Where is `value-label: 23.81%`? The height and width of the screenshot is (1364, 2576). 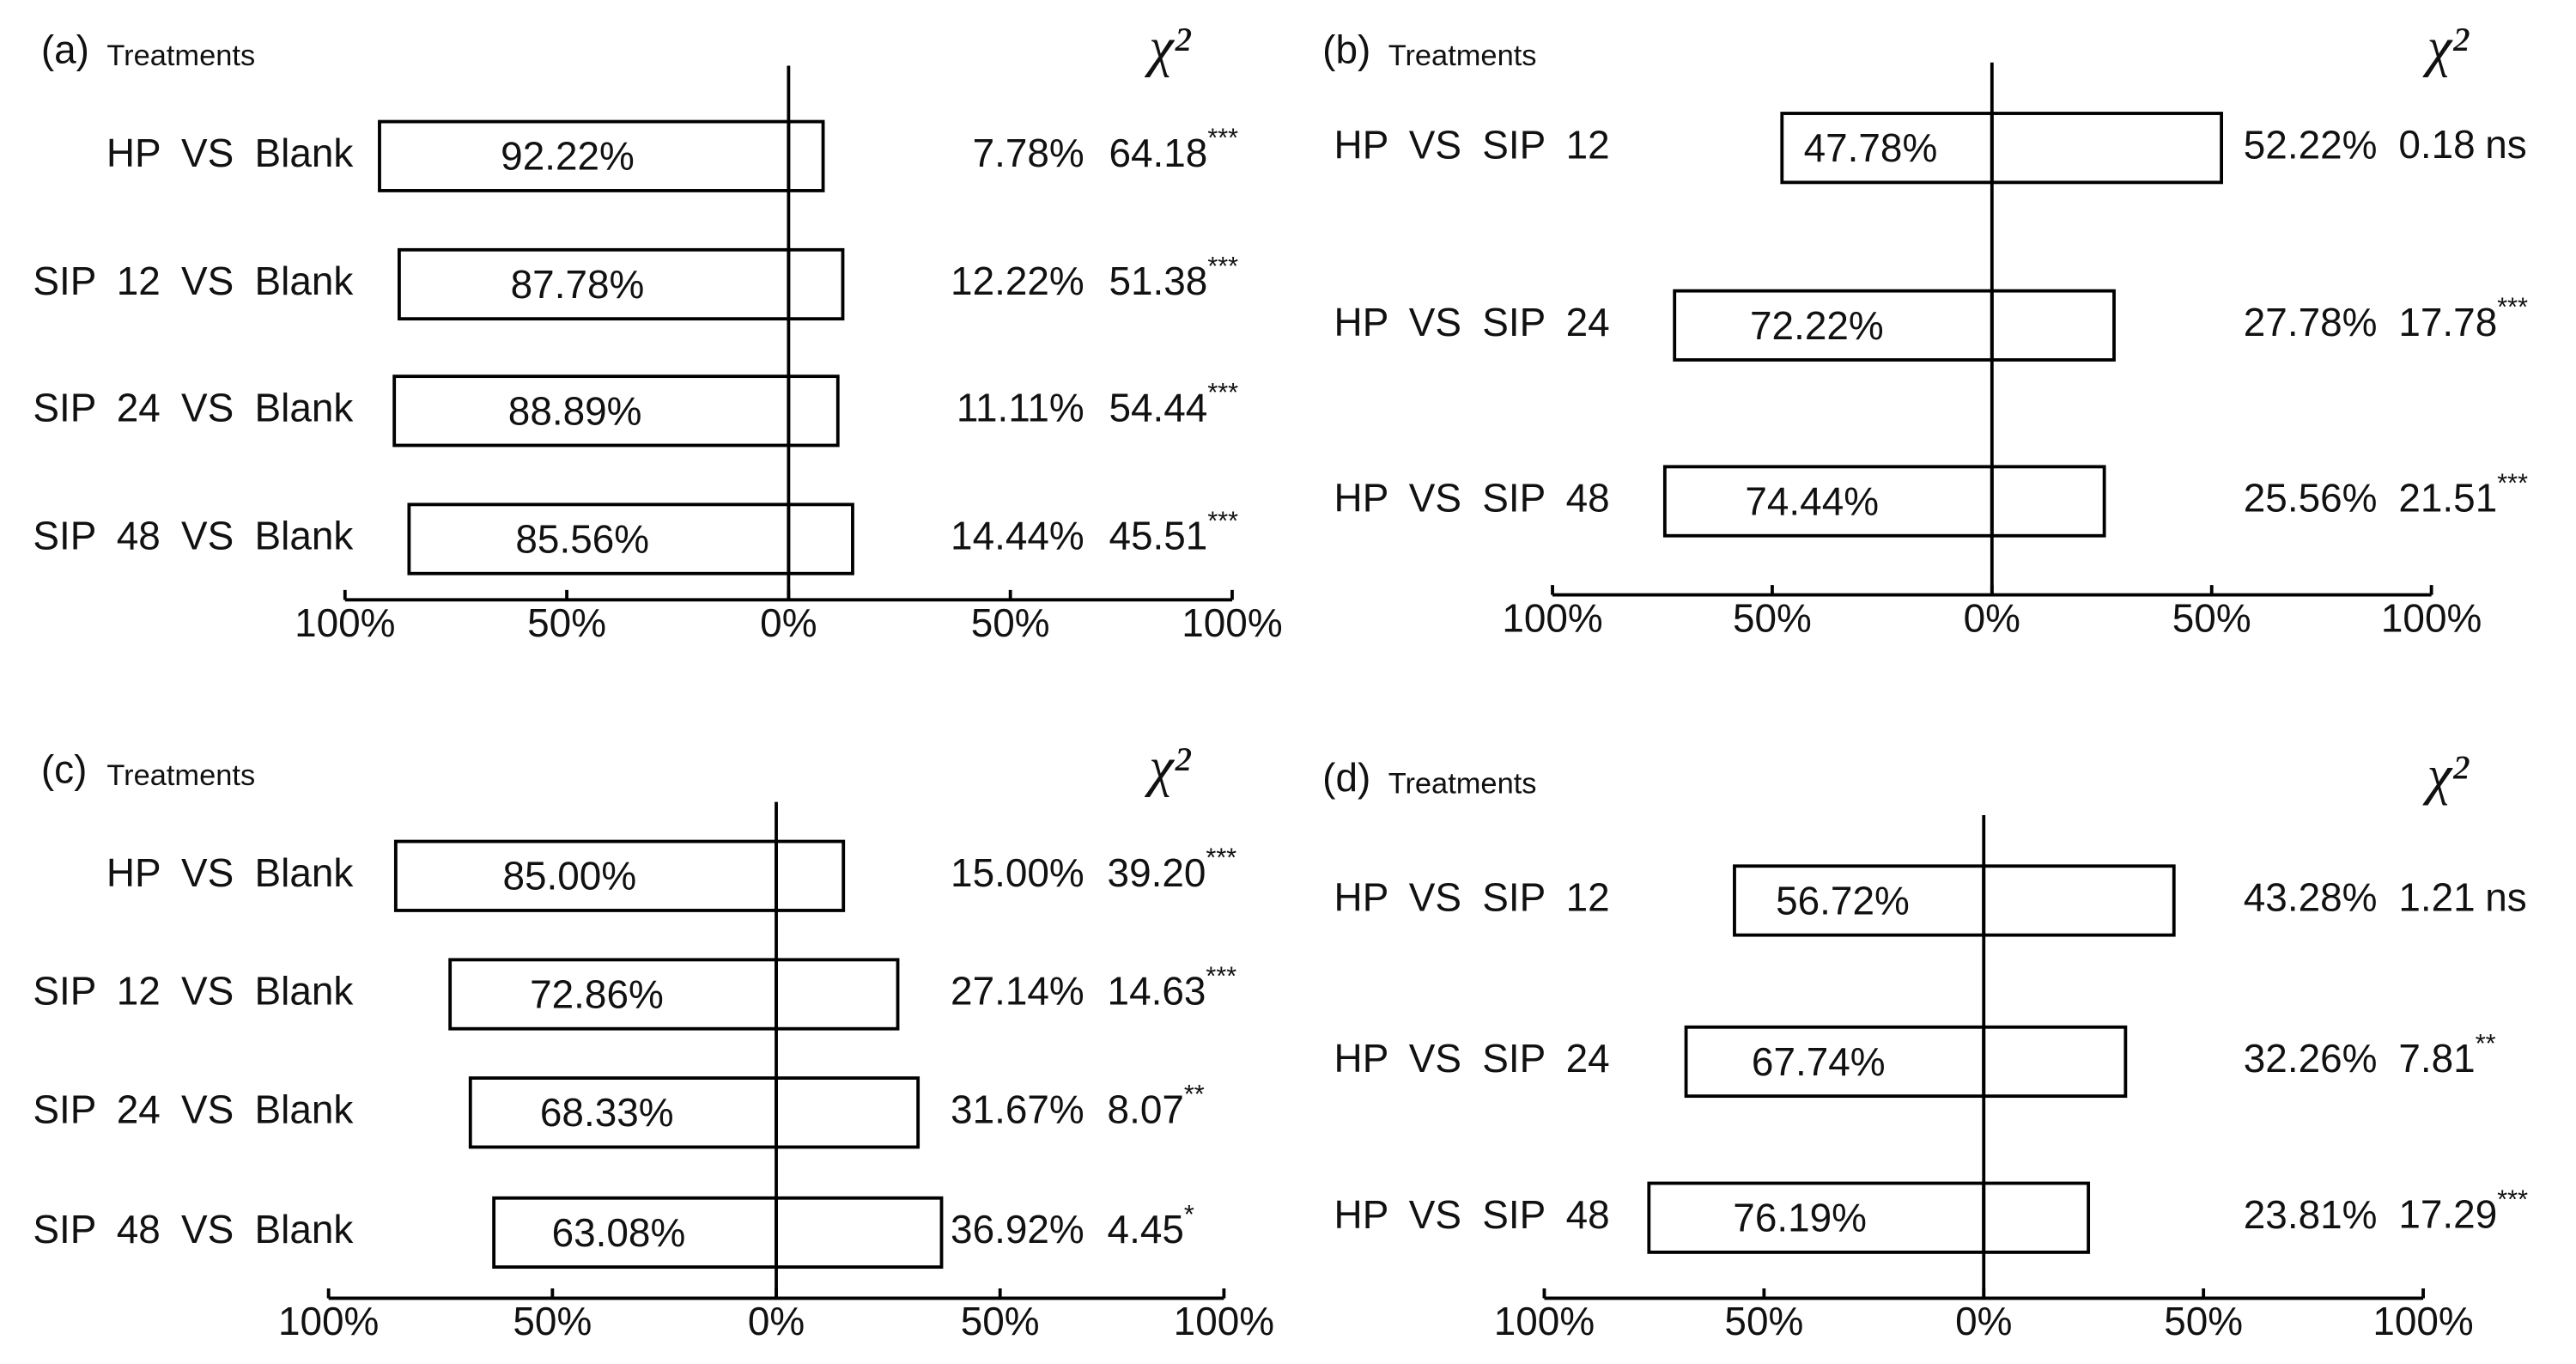 value-label: 23.81% is located at coordinates (2311, 1214).